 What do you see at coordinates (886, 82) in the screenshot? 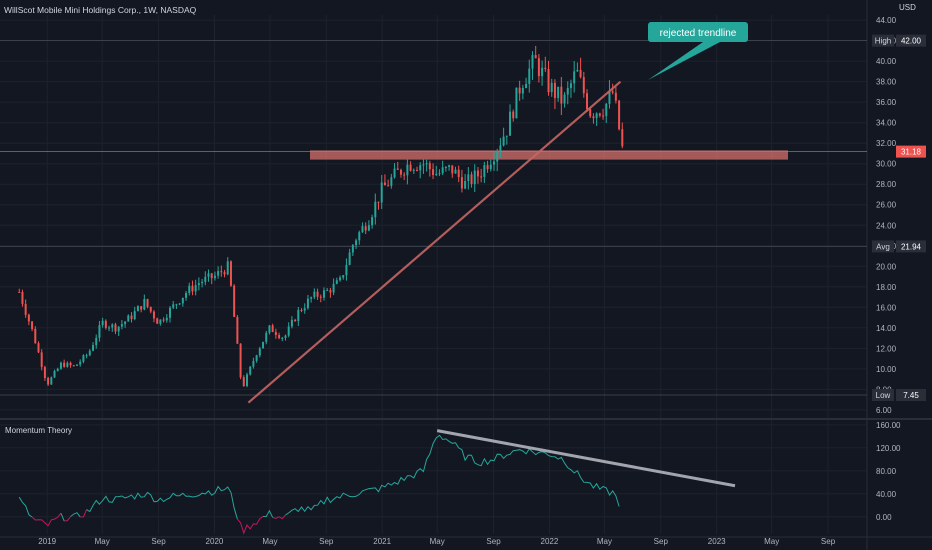
I see `price-tick-label: 38.00` at bounding box center [886, 82].